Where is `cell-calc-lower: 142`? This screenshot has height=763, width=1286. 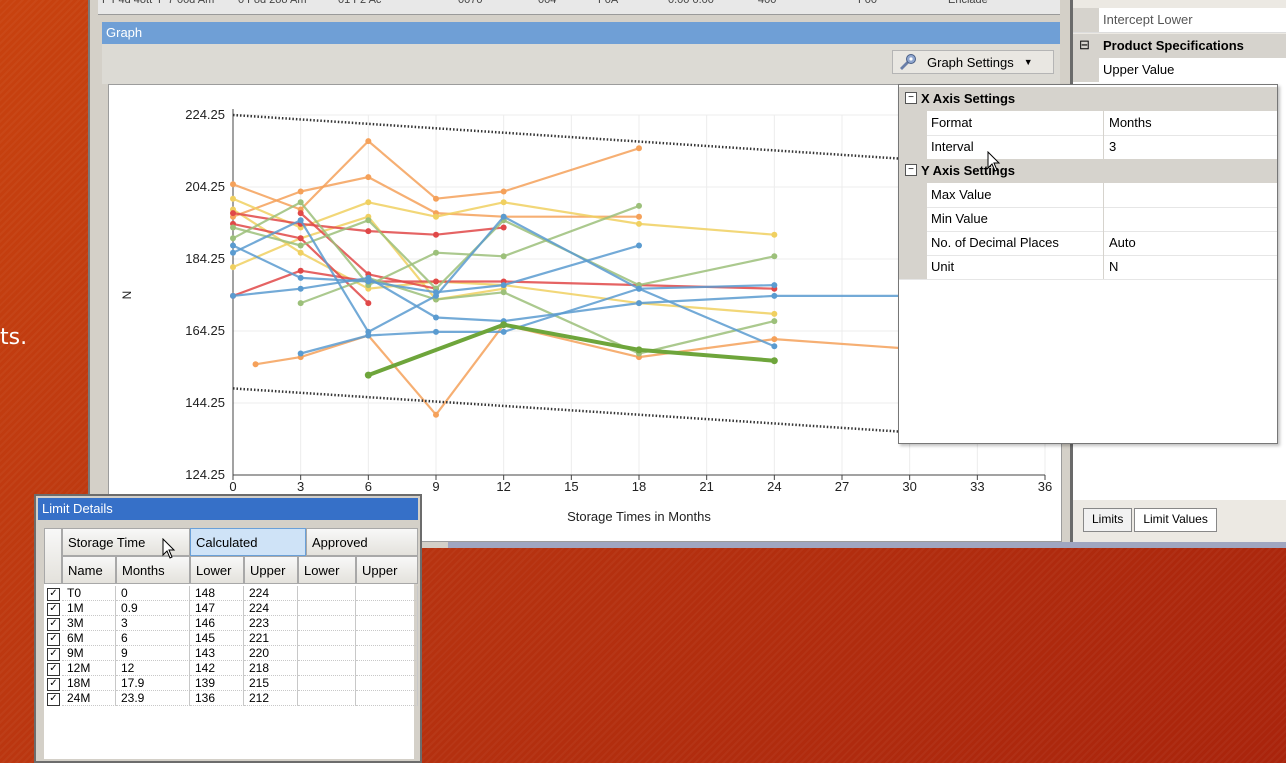
cell-calc-lower: 142 is located at coordinates (217, 668).